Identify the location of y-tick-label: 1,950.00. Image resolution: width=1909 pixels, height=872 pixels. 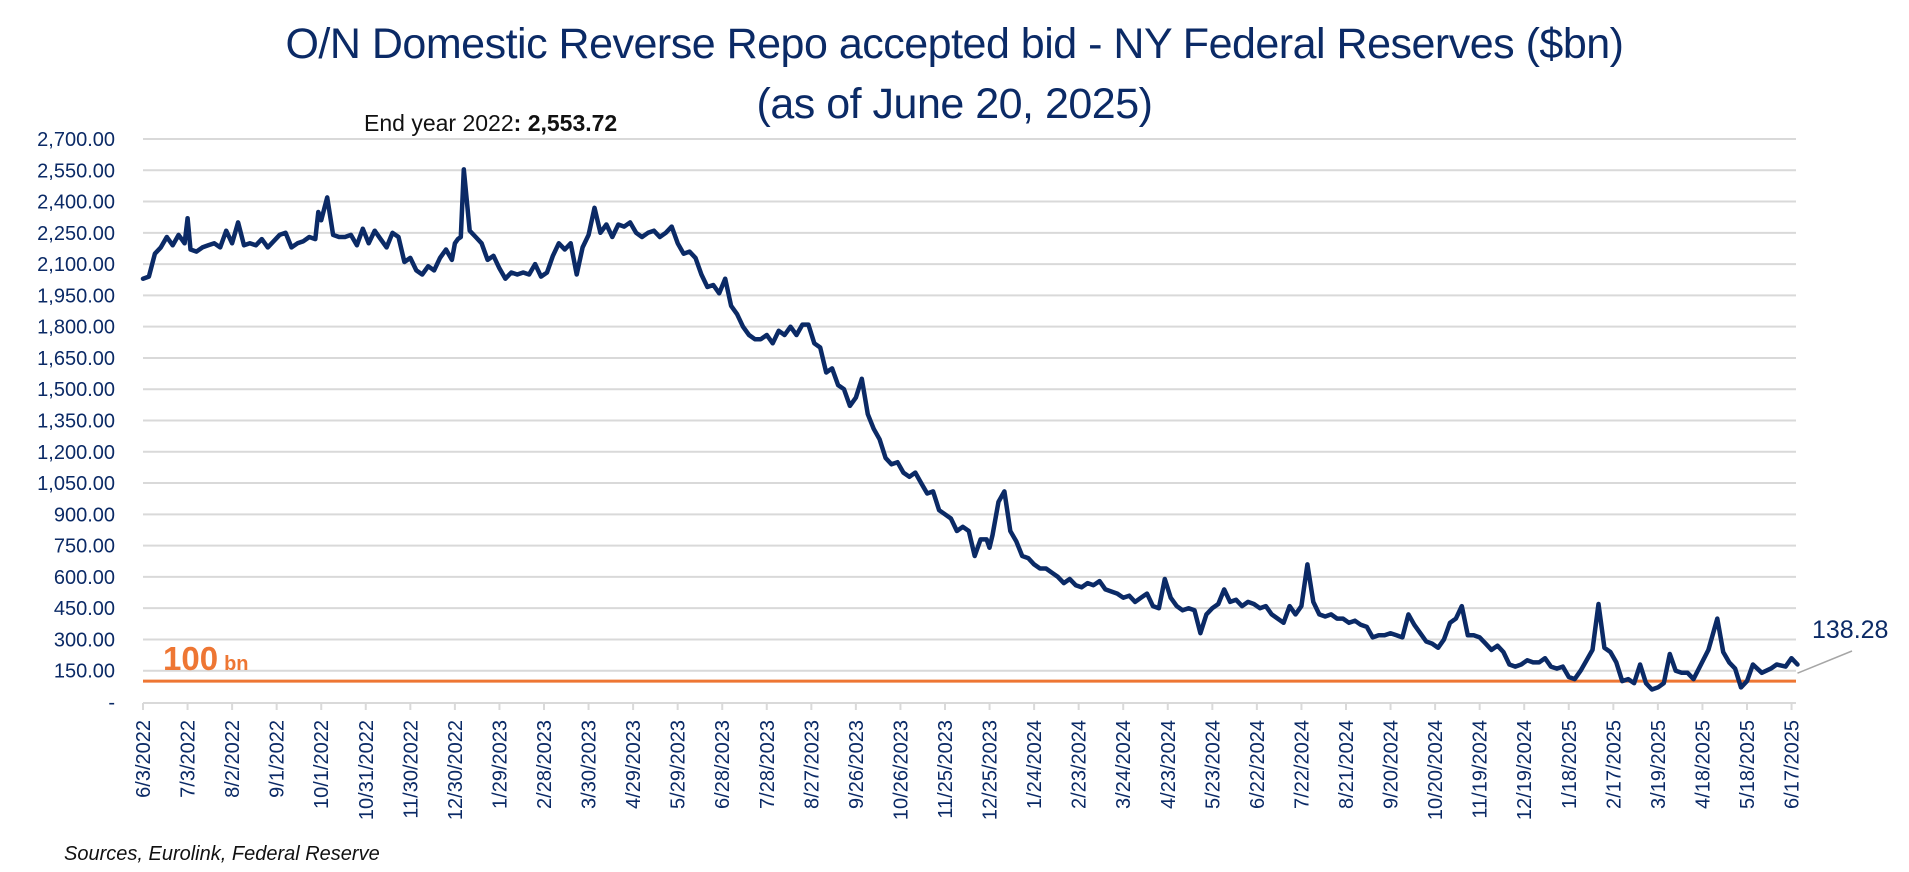
(76, 296).